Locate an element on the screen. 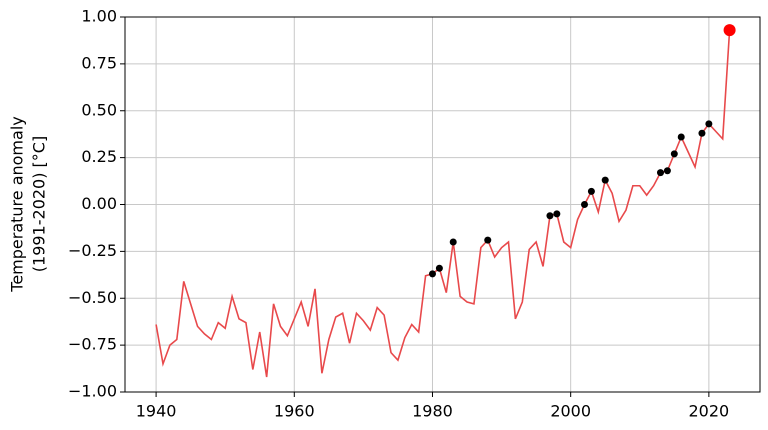 Image resolution: width=768 pixels, height=430 pixels. y-tick-label: 1.00 is located at coordinates (99, 16).